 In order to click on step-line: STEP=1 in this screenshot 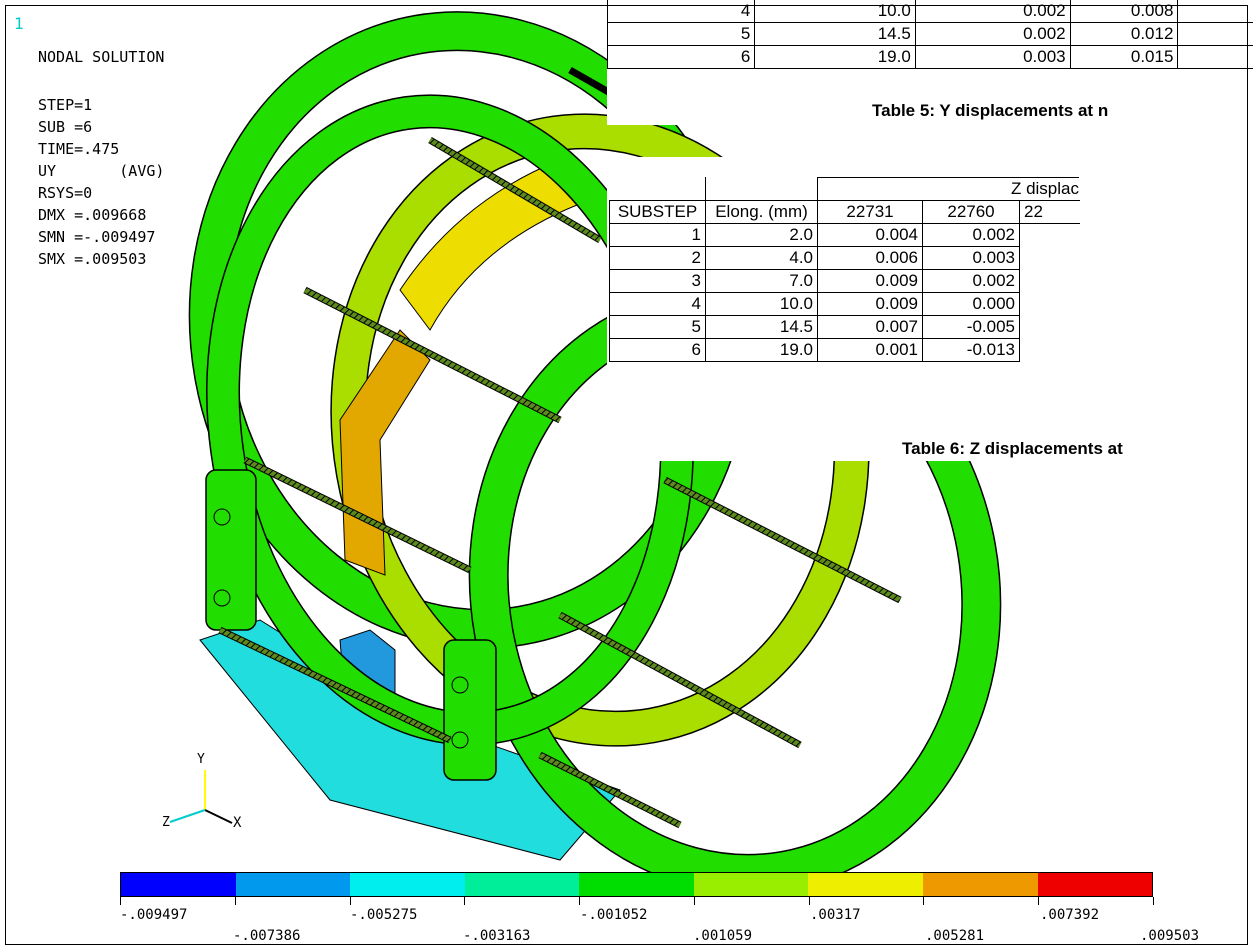, I will do `click(65, 105)`.